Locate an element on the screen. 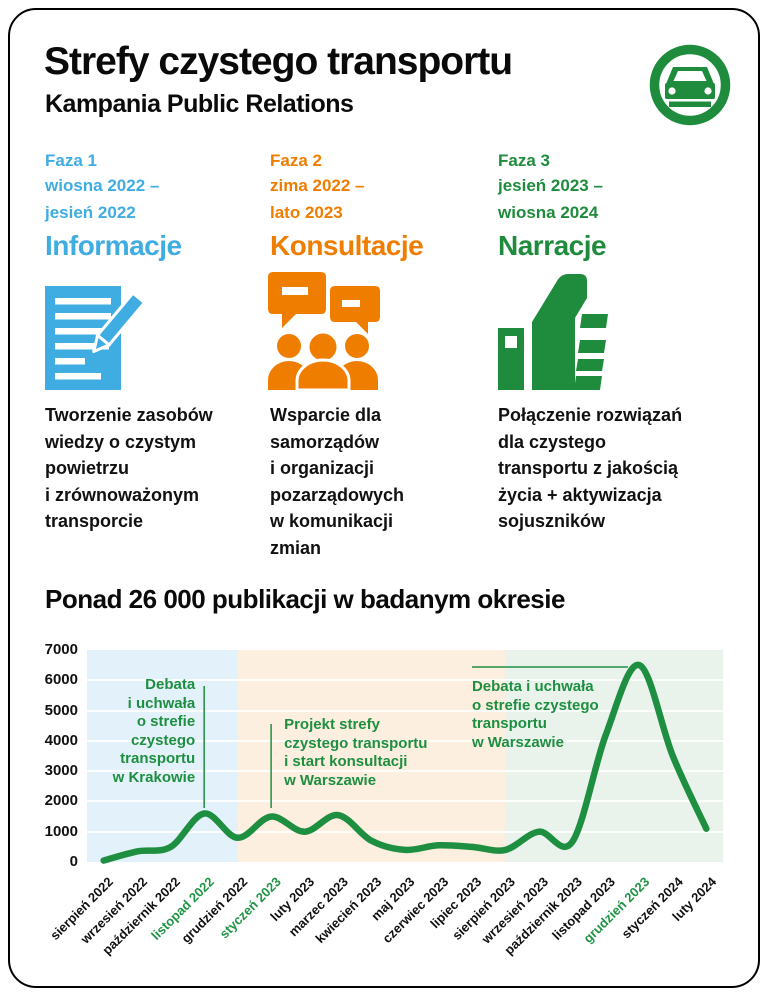 This screenshot has width=768, height=996. y-axis-label: 1000 is located at coordinates (61, 831).